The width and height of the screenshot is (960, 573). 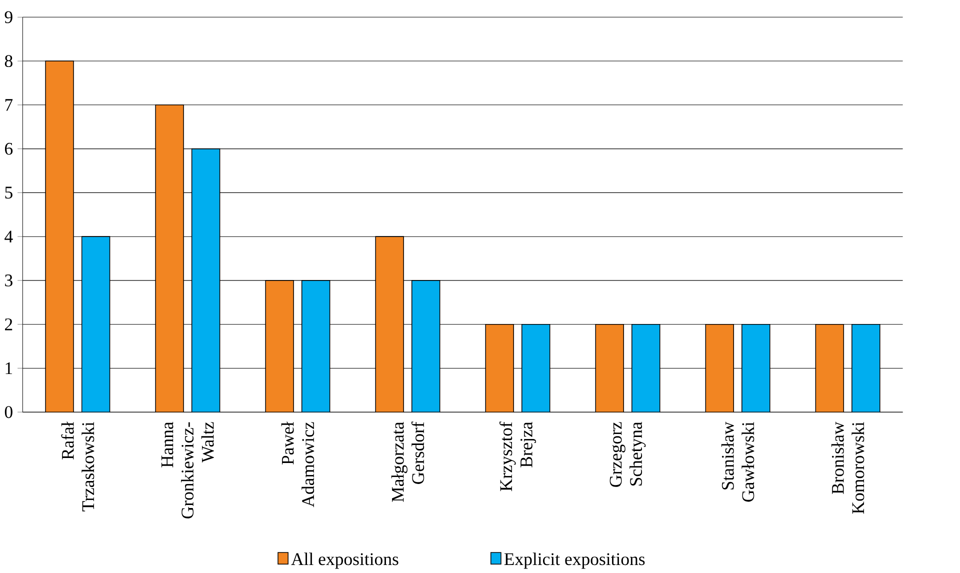 I want to click on x-tick-label: Małgorzata Gersdorf, so click(x=407, y=462).